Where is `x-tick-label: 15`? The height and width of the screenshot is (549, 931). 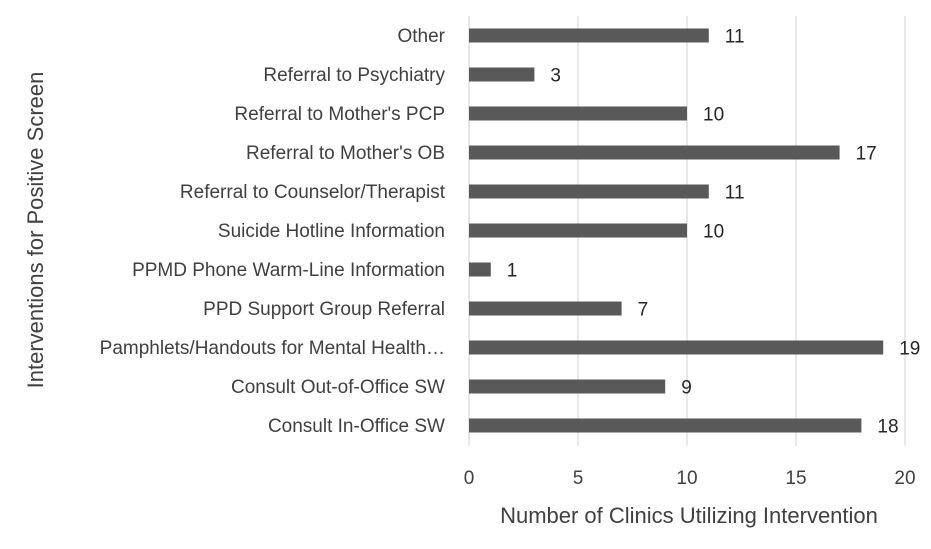 x-tick-label: 15 is located at coordinates (795, 478).